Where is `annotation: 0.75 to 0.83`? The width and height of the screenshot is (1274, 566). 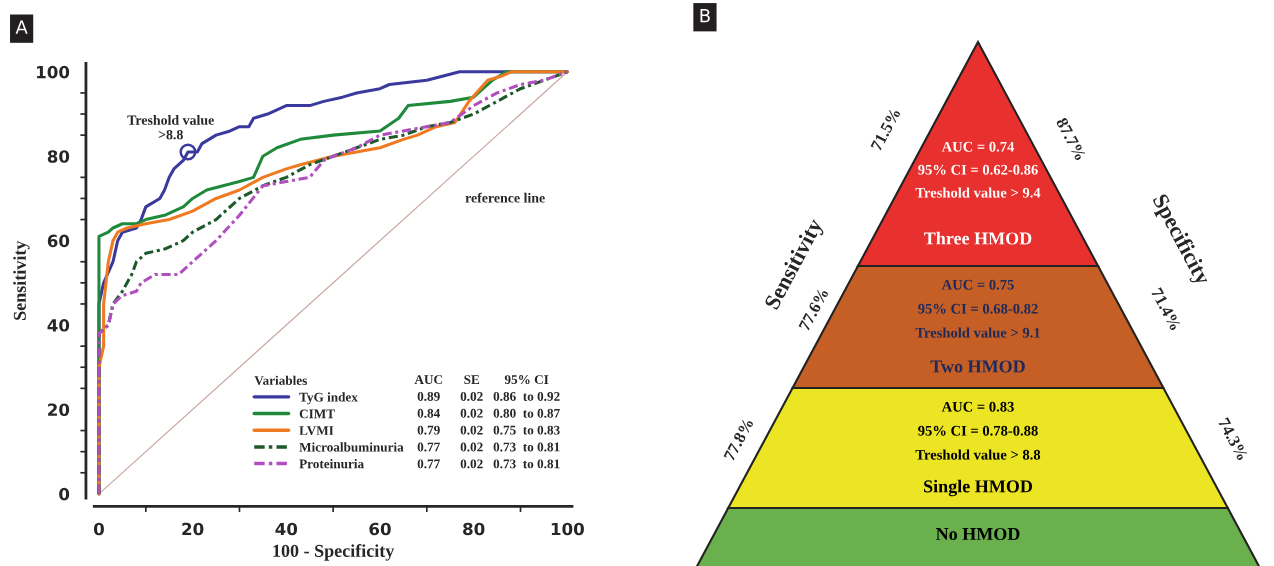
annotation: 0.75 to 0.83 is located at coordinates (526, 430).